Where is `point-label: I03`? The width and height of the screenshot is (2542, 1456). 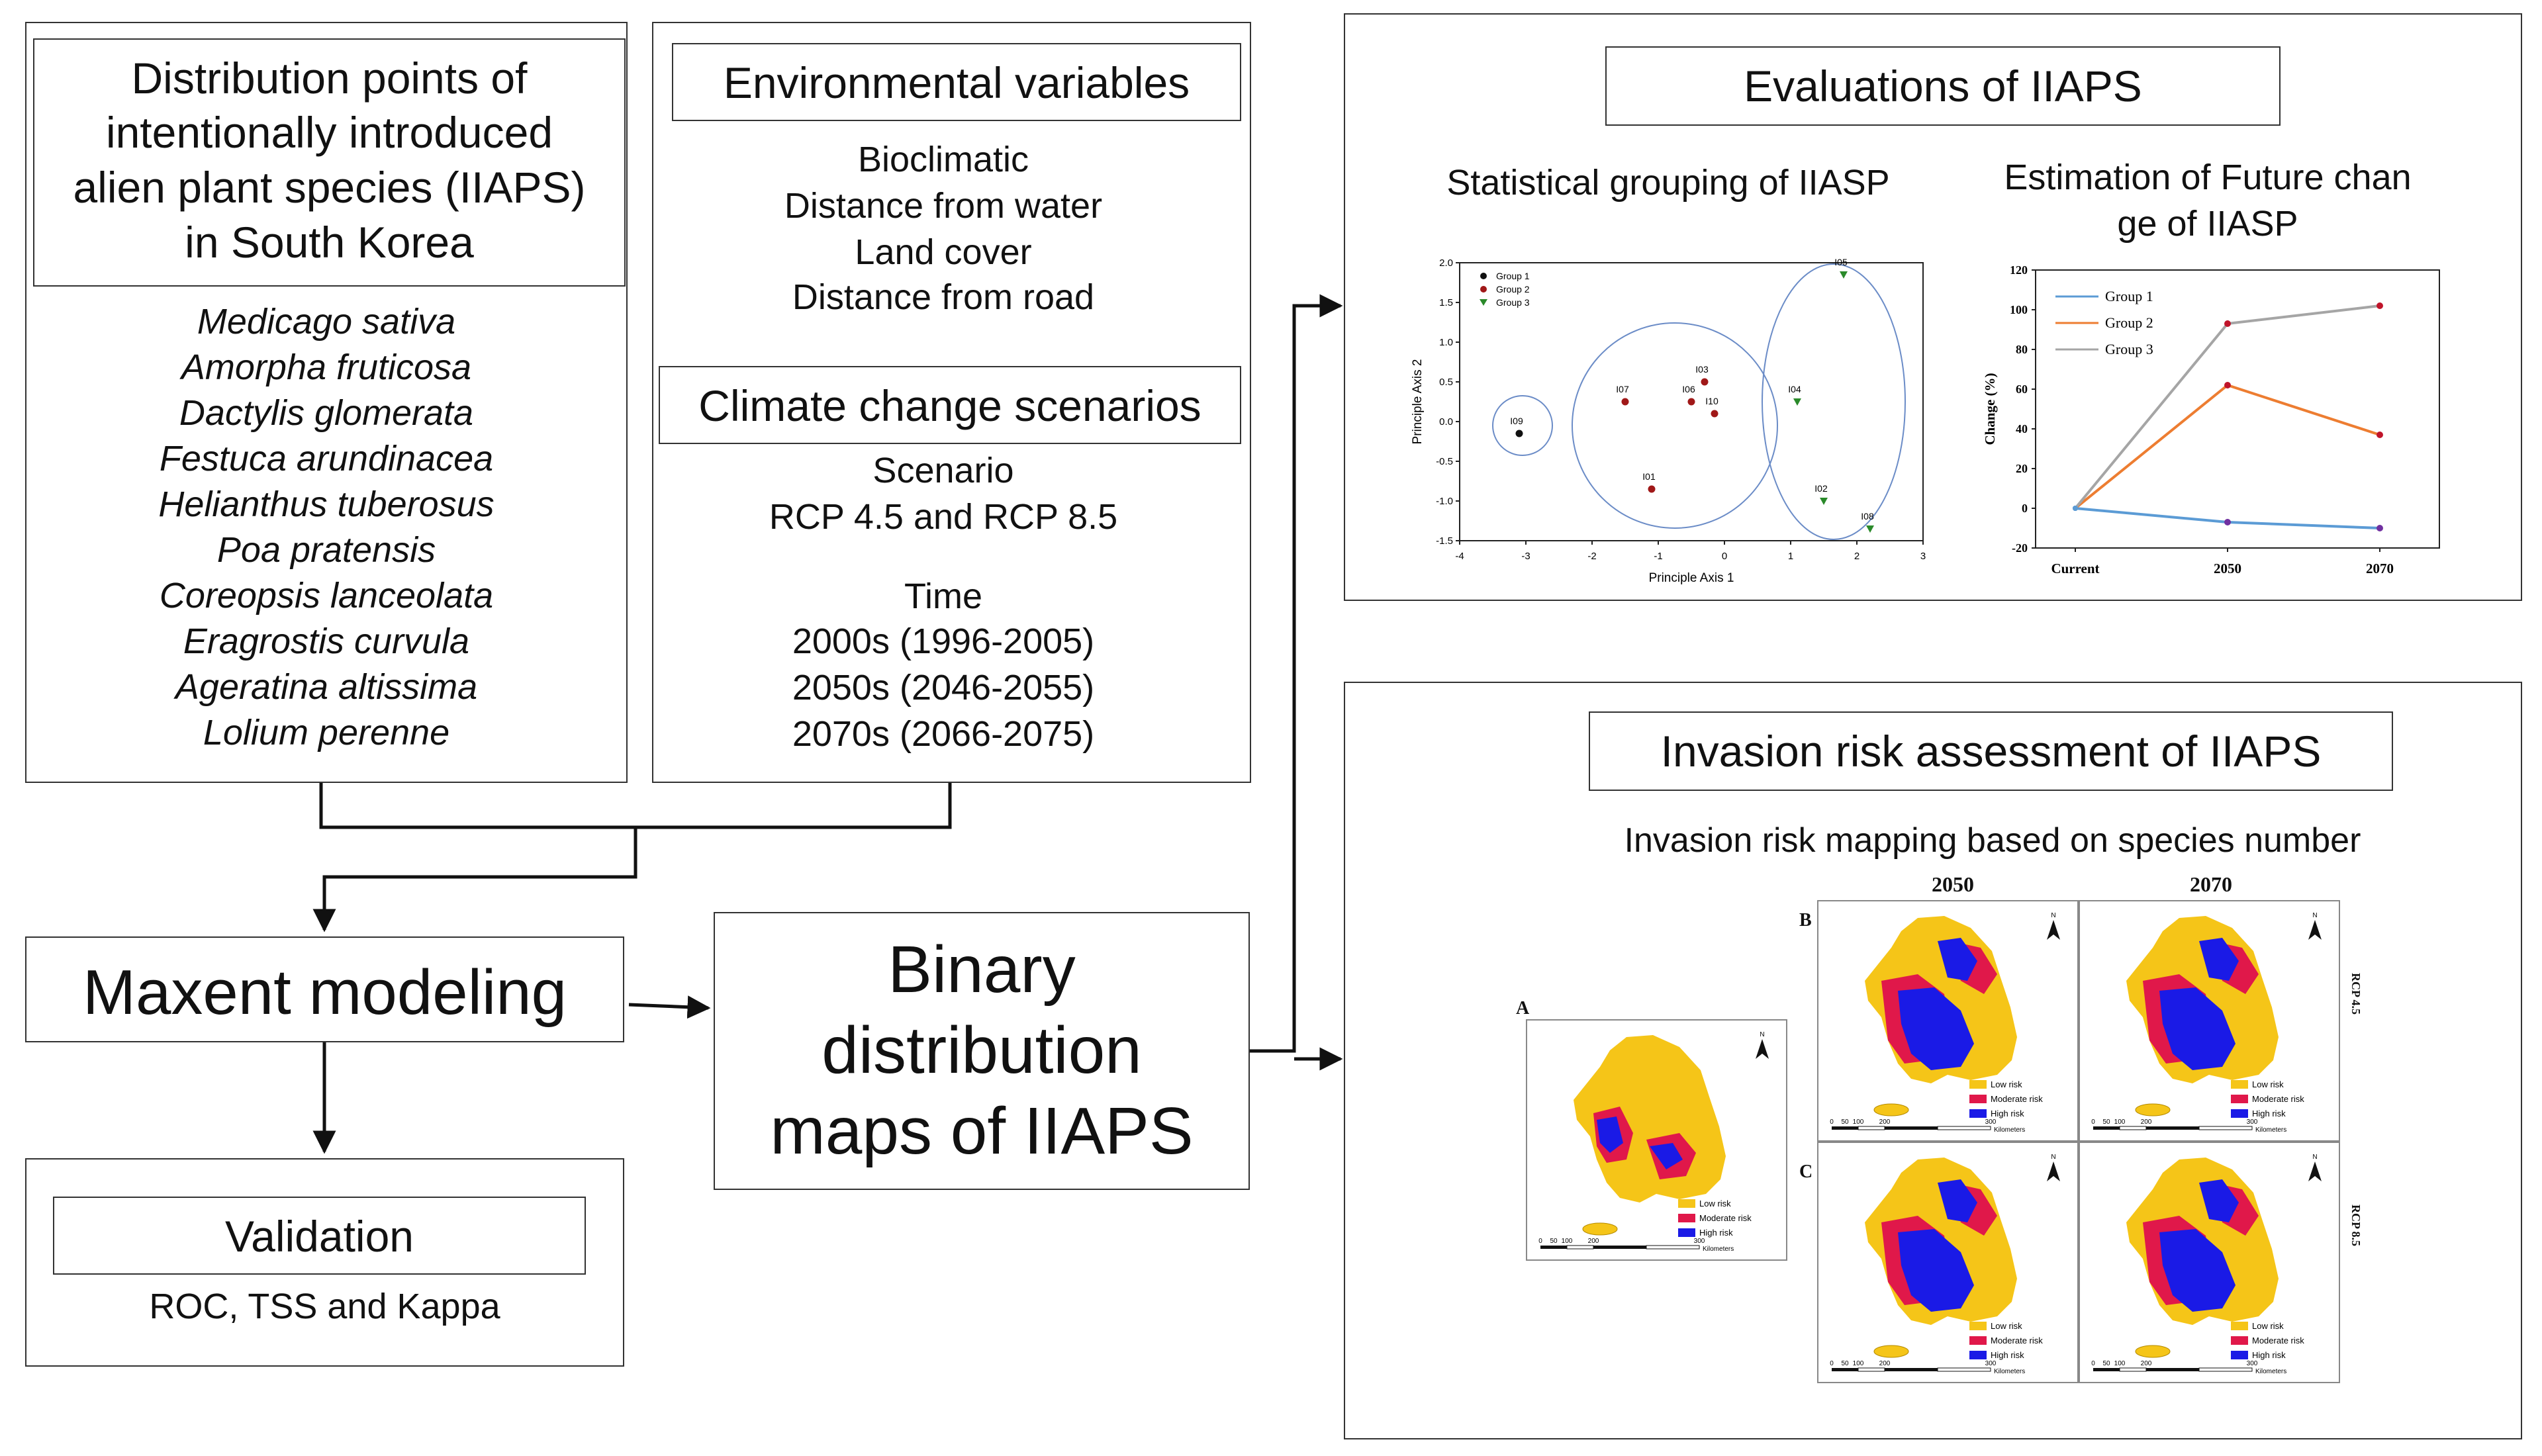 point-label: I03 is located at coordinates (1702, 370).